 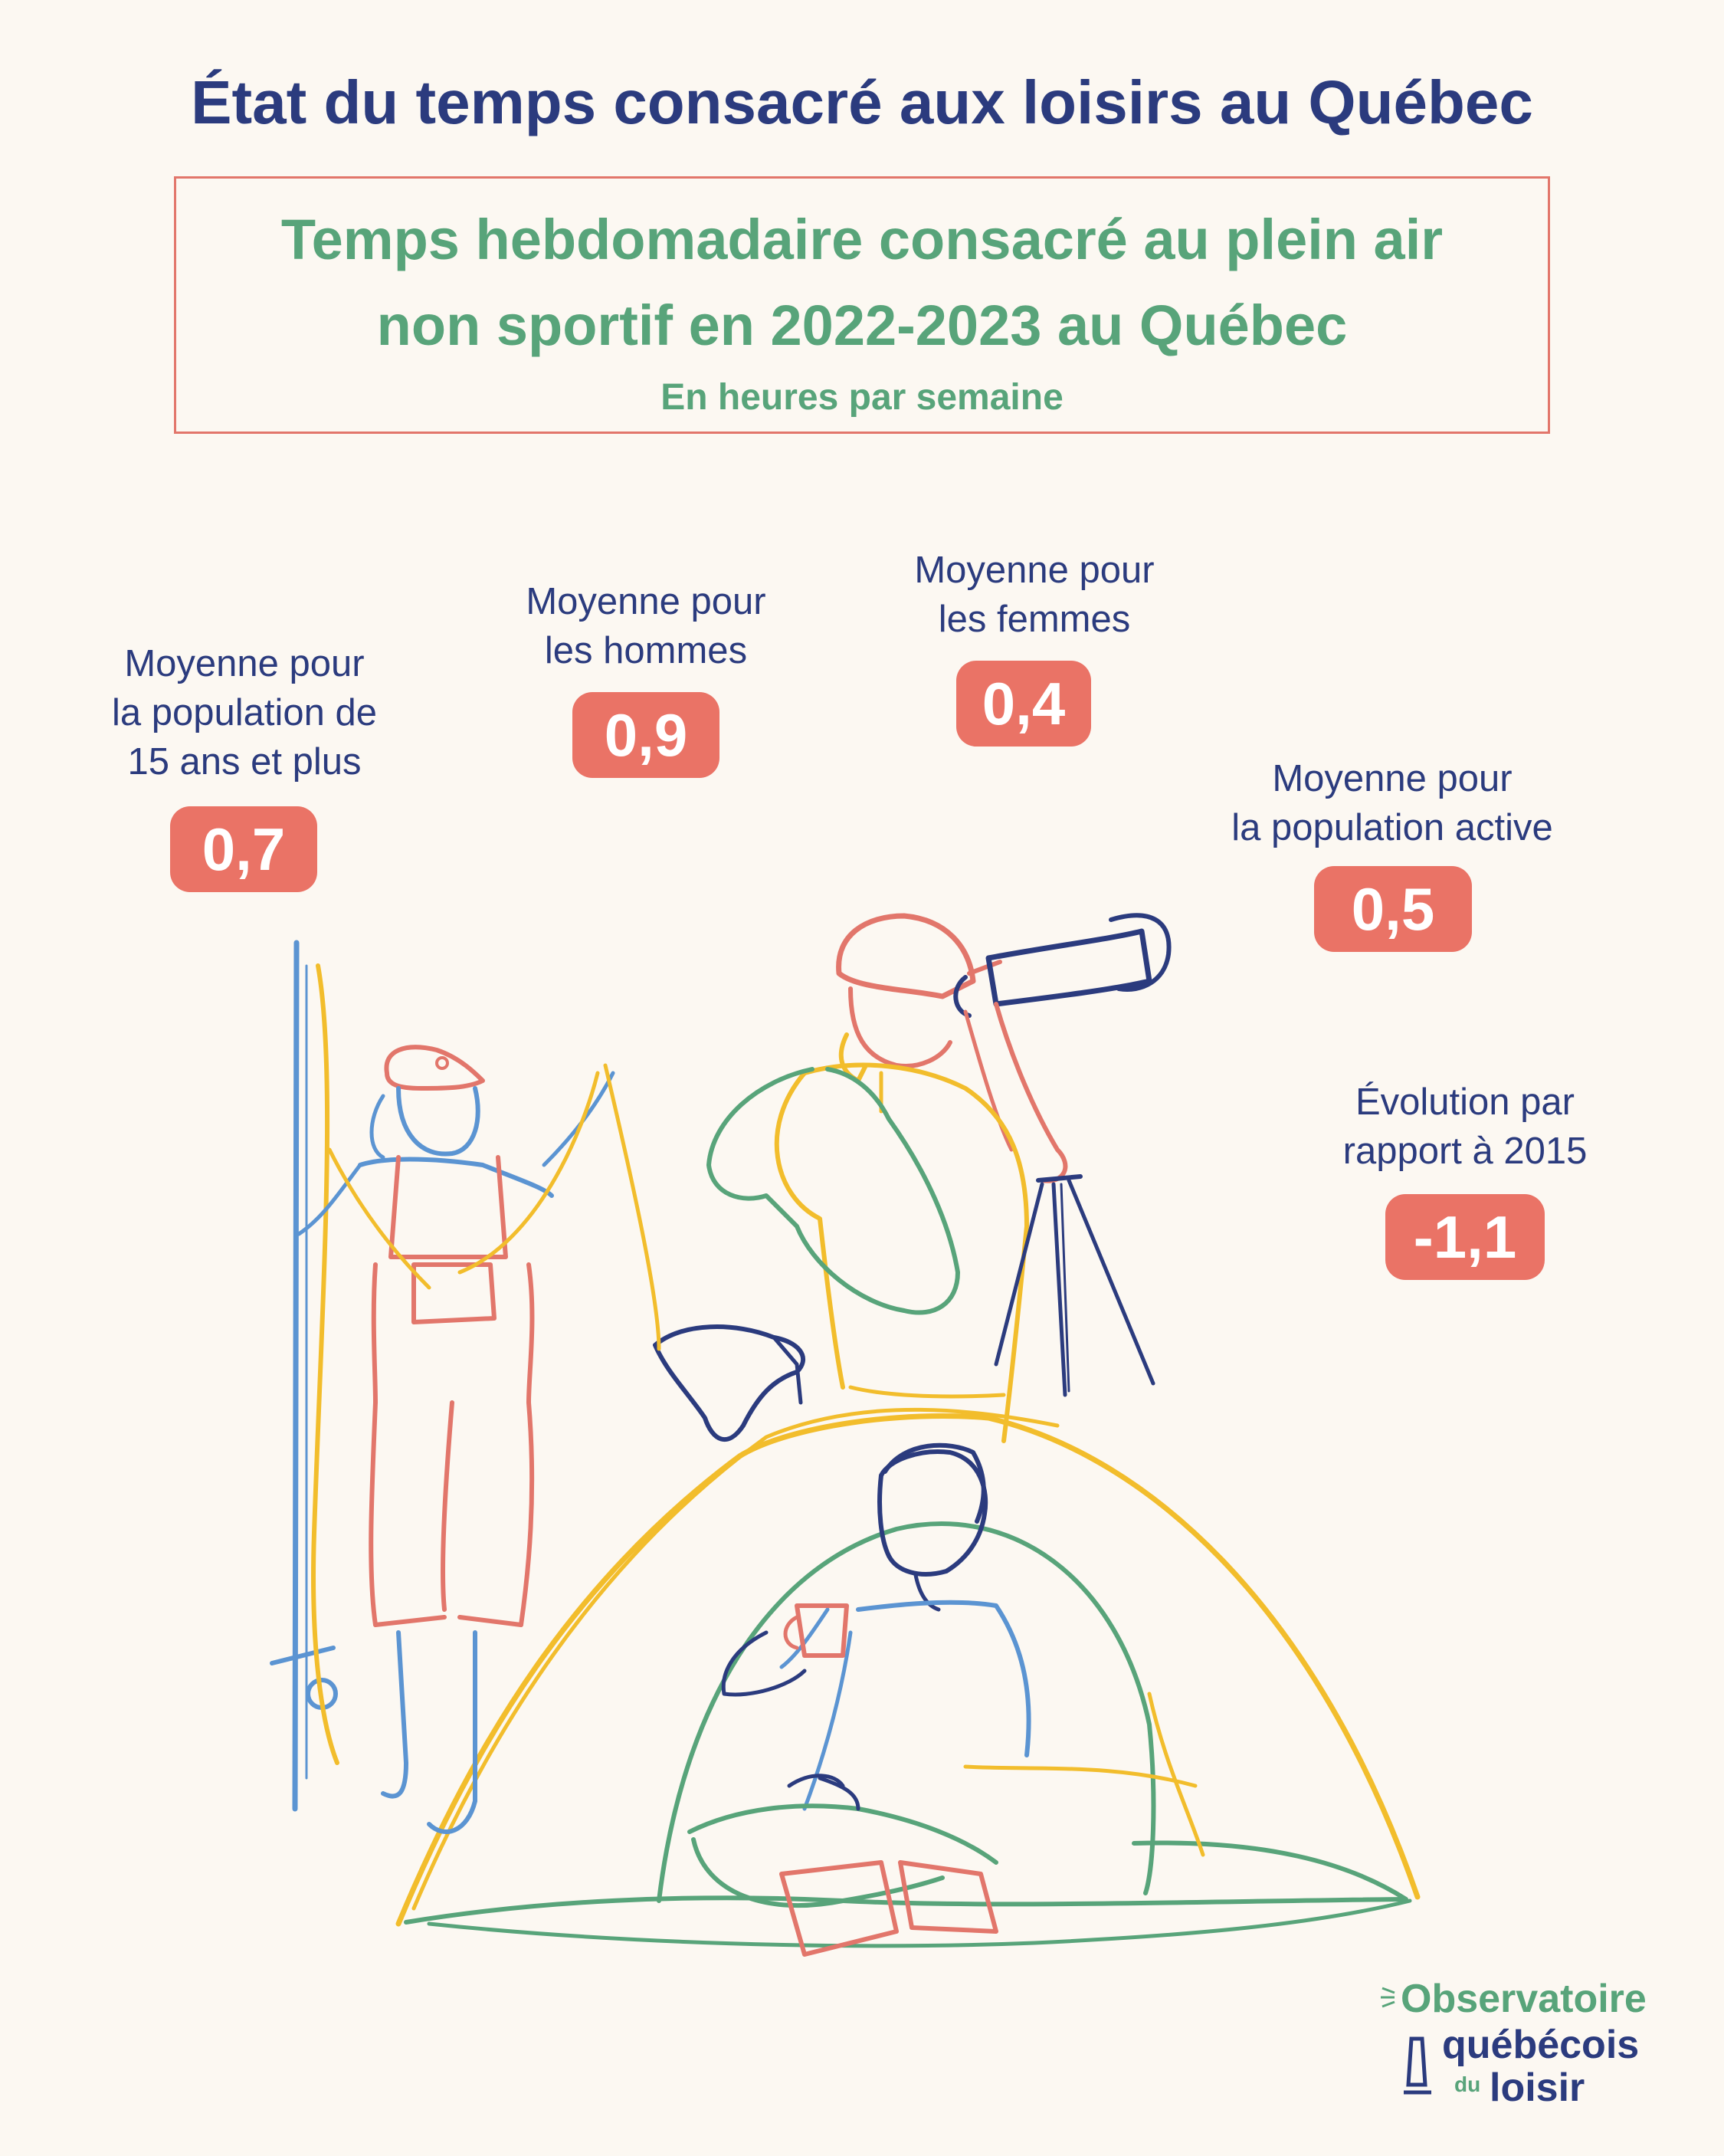 I want to click on logo-line-3: loisir, so click(x=1537, y=2088).